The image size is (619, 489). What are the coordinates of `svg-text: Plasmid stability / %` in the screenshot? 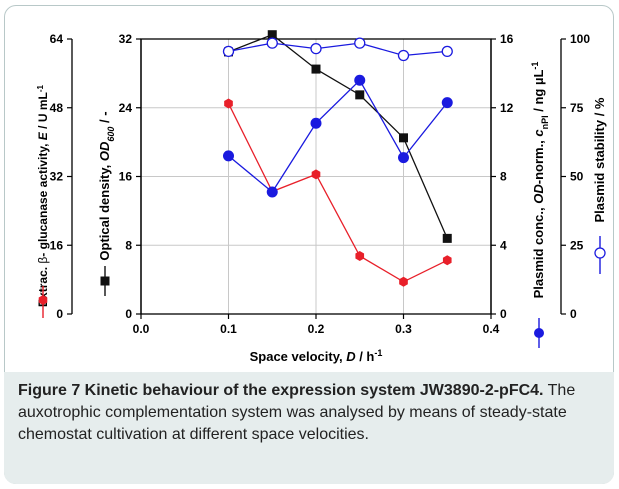 It's located at (599, 159).